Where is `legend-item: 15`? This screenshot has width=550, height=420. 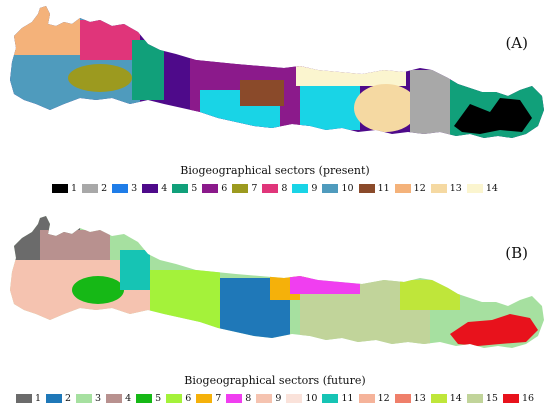 legend-item: 15 is located at coordinates (482, 398).